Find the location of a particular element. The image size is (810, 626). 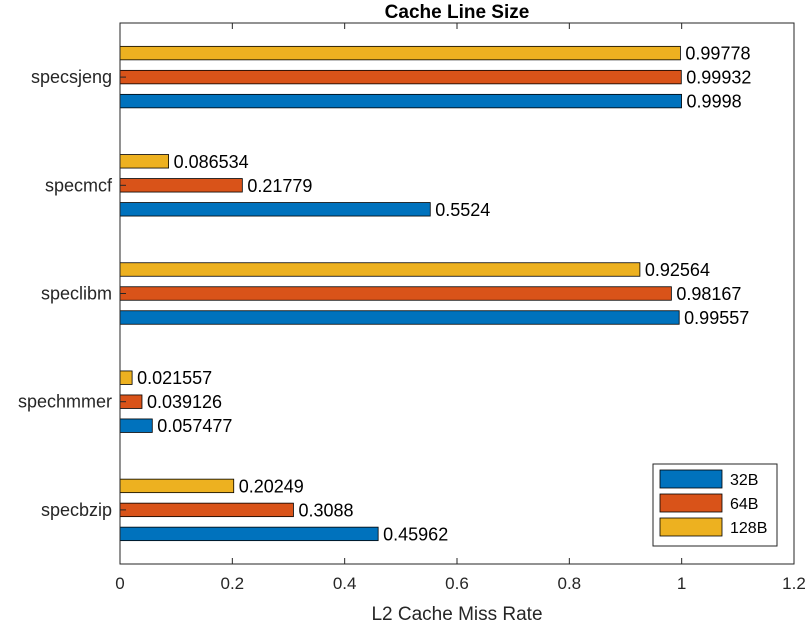

y-category-label: specbzip is located at coordinates (76, 510).